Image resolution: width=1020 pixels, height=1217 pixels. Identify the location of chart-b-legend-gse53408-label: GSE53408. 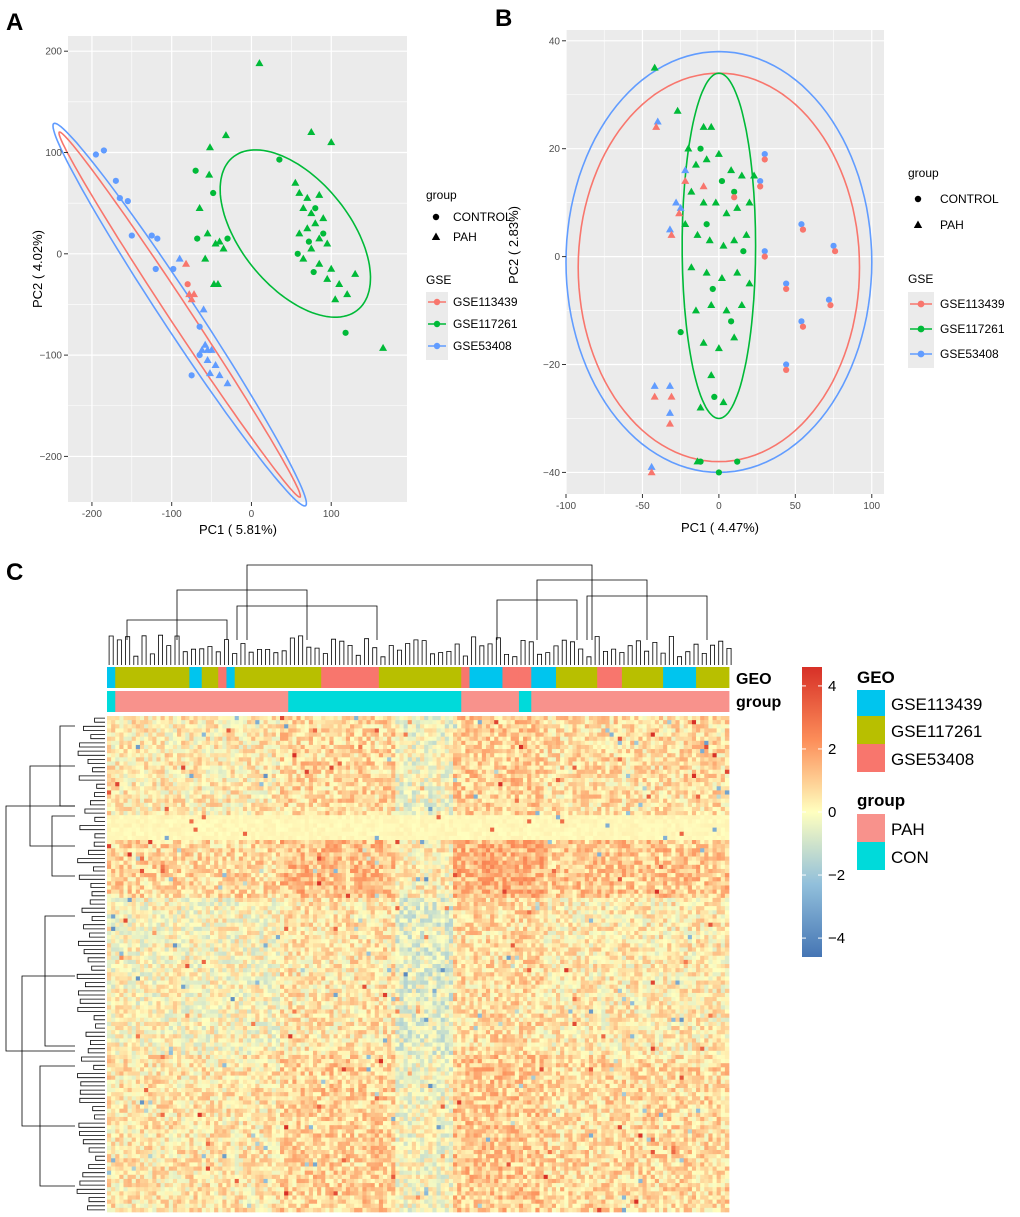
(969, 354).